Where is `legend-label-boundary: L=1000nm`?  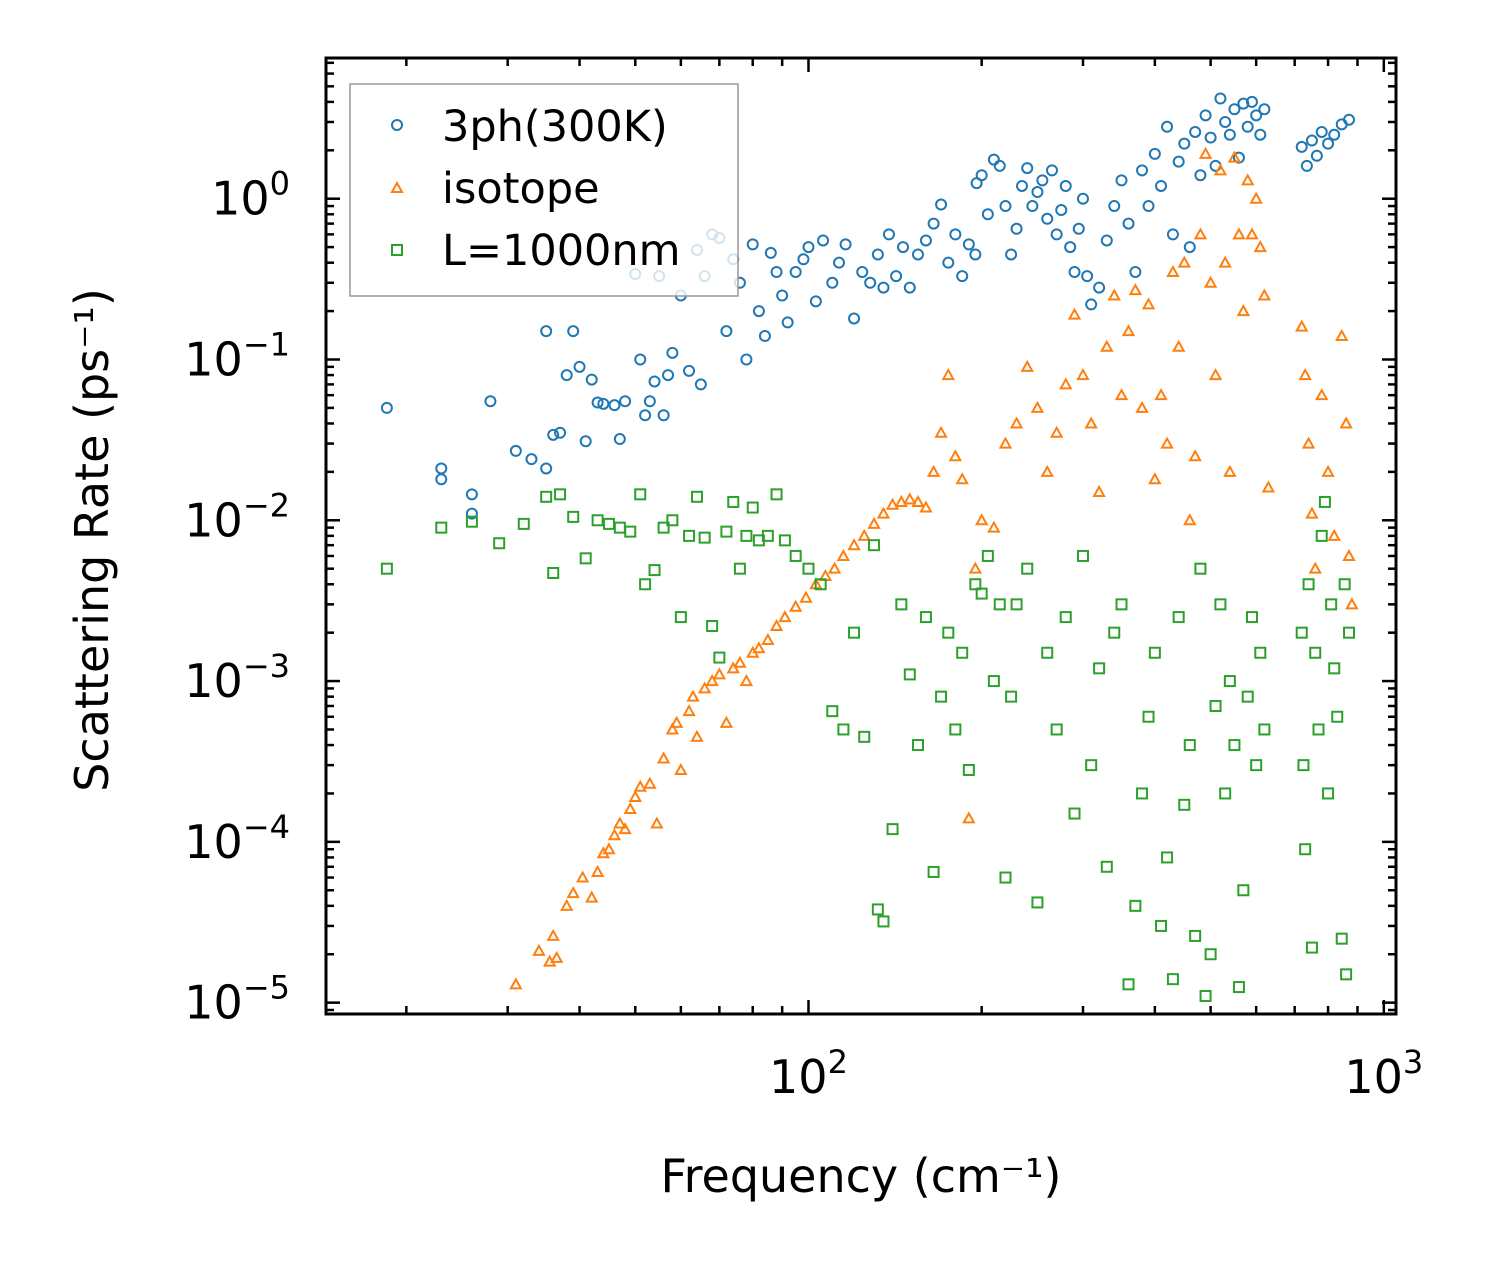 legend-label-boundary: L=1000nm is located at coordinates (561, 251).